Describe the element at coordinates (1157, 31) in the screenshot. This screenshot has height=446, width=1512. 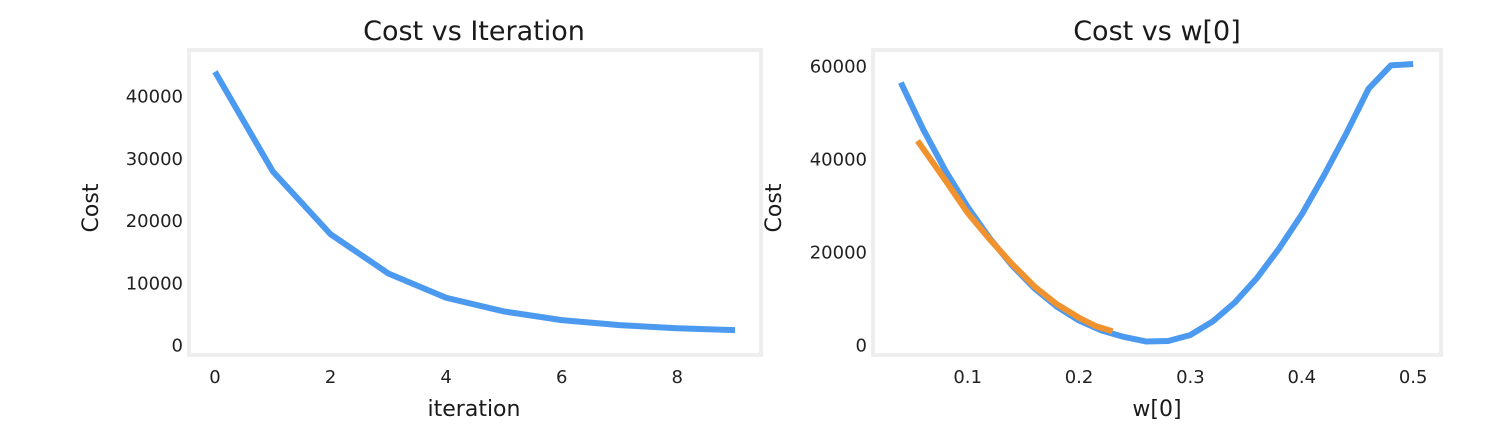
I see `chart-title-right: Cost vs w[0]` at that location.